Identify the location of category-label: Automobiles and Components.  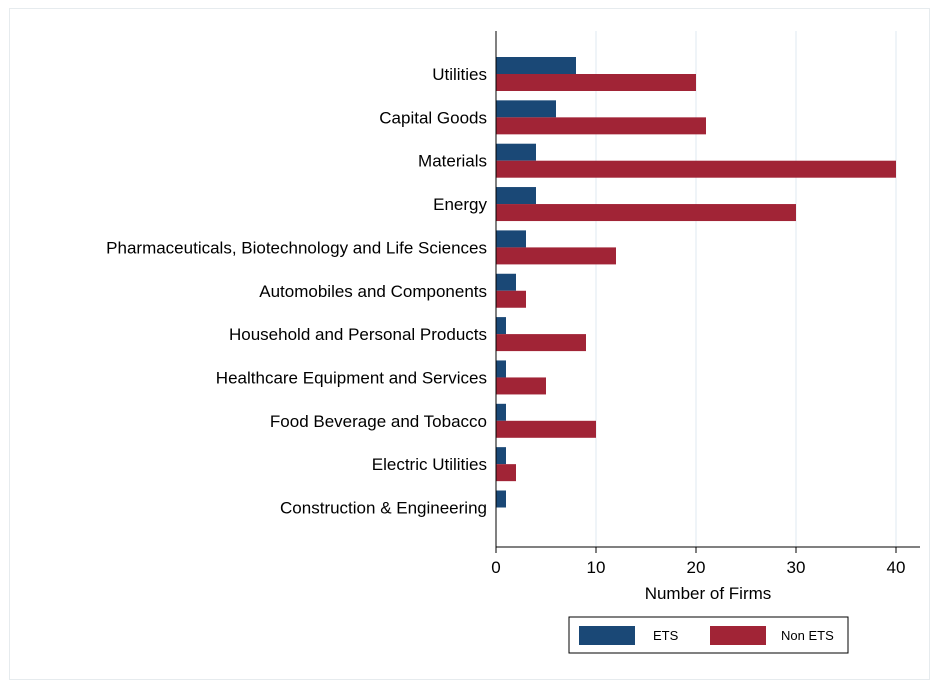
(373, 291).